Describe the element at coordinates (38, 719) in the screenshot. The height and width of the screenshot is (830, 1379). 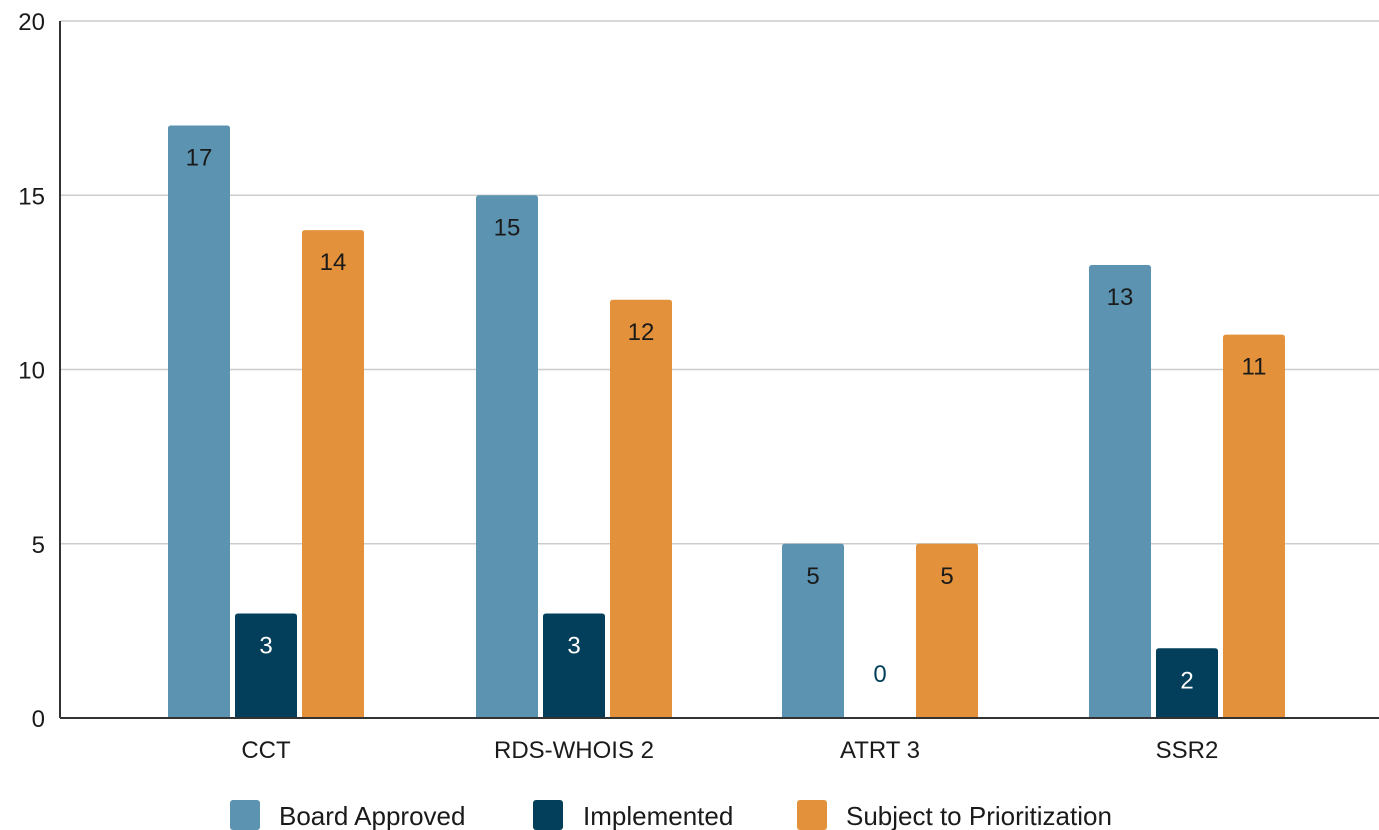
I see `y-tick-label: 0` at that location.